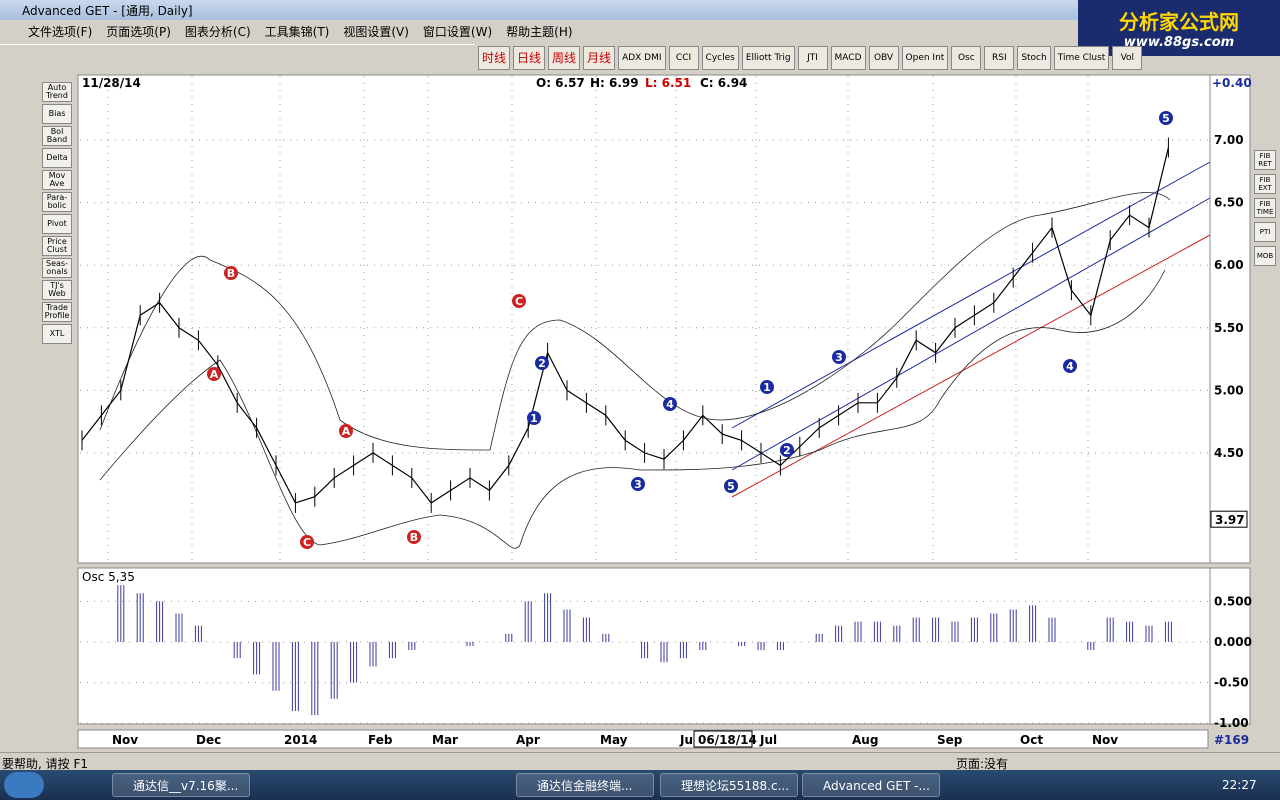 The height and width of the screenshot is (800, 1280). I want to click on wave-label: 5, so click(1166, 118).